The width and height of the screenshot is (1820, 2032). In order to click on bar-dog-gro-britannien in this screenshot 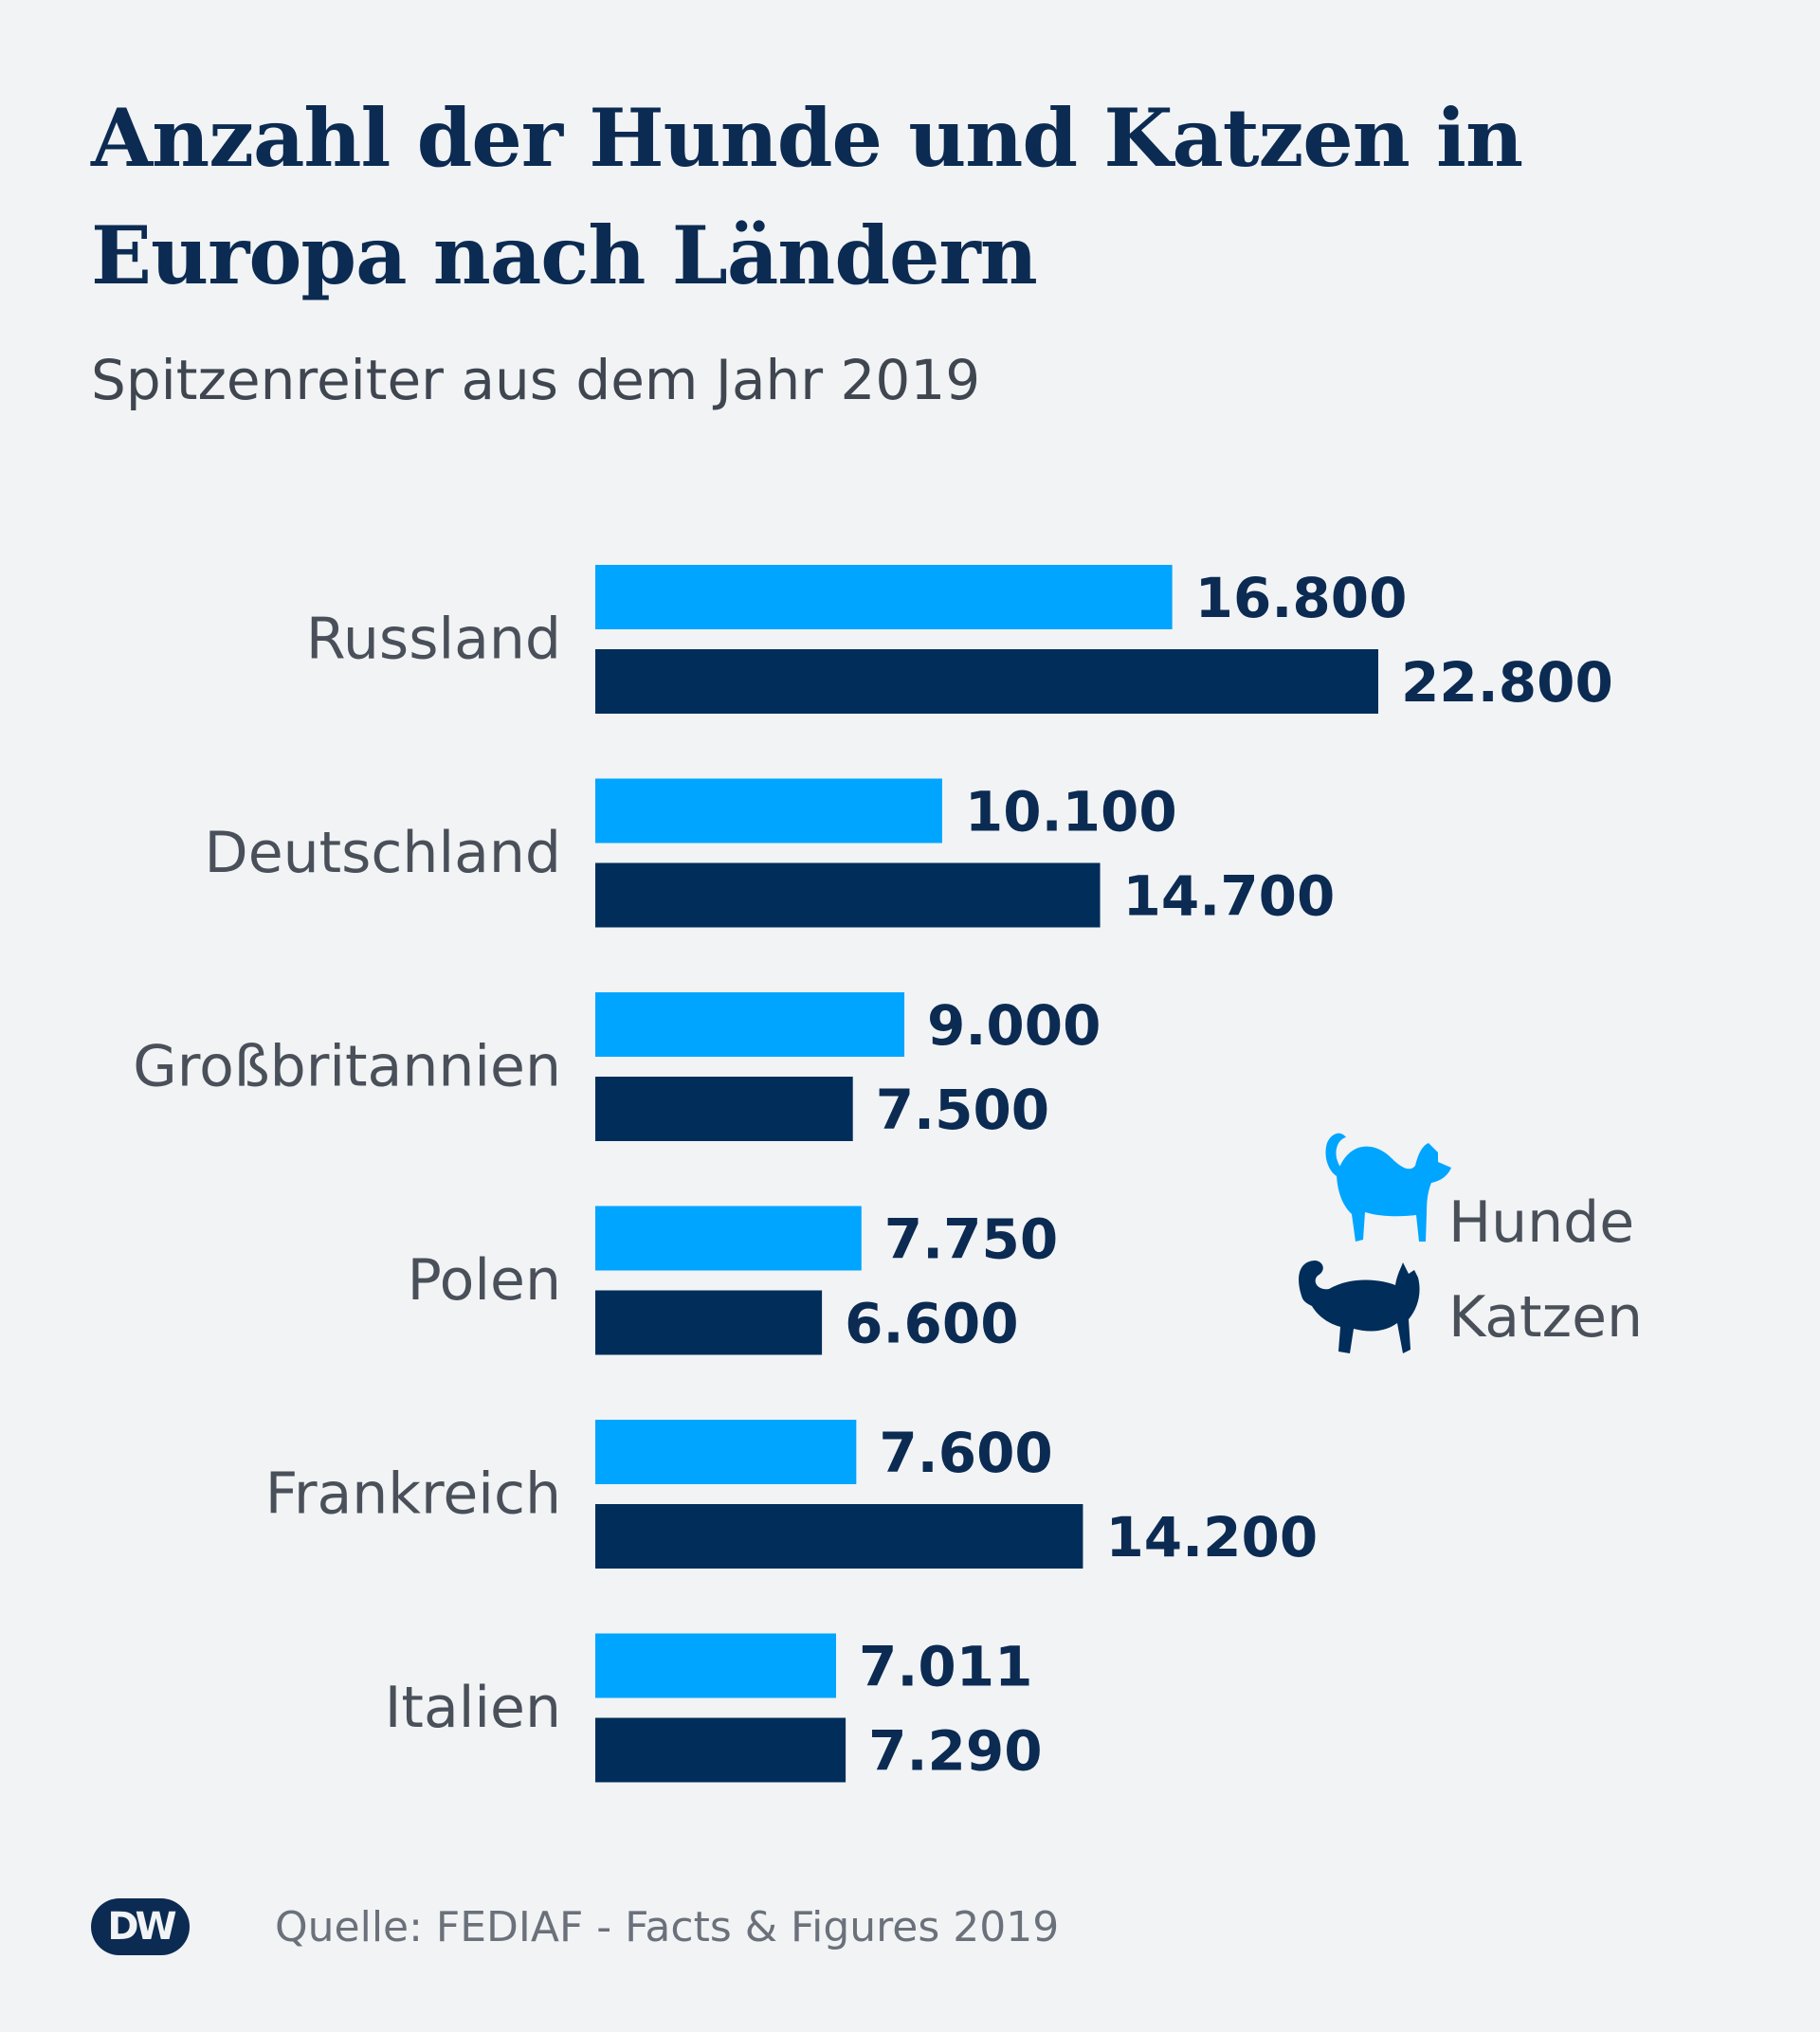, I will do `click(750, 1024)`.